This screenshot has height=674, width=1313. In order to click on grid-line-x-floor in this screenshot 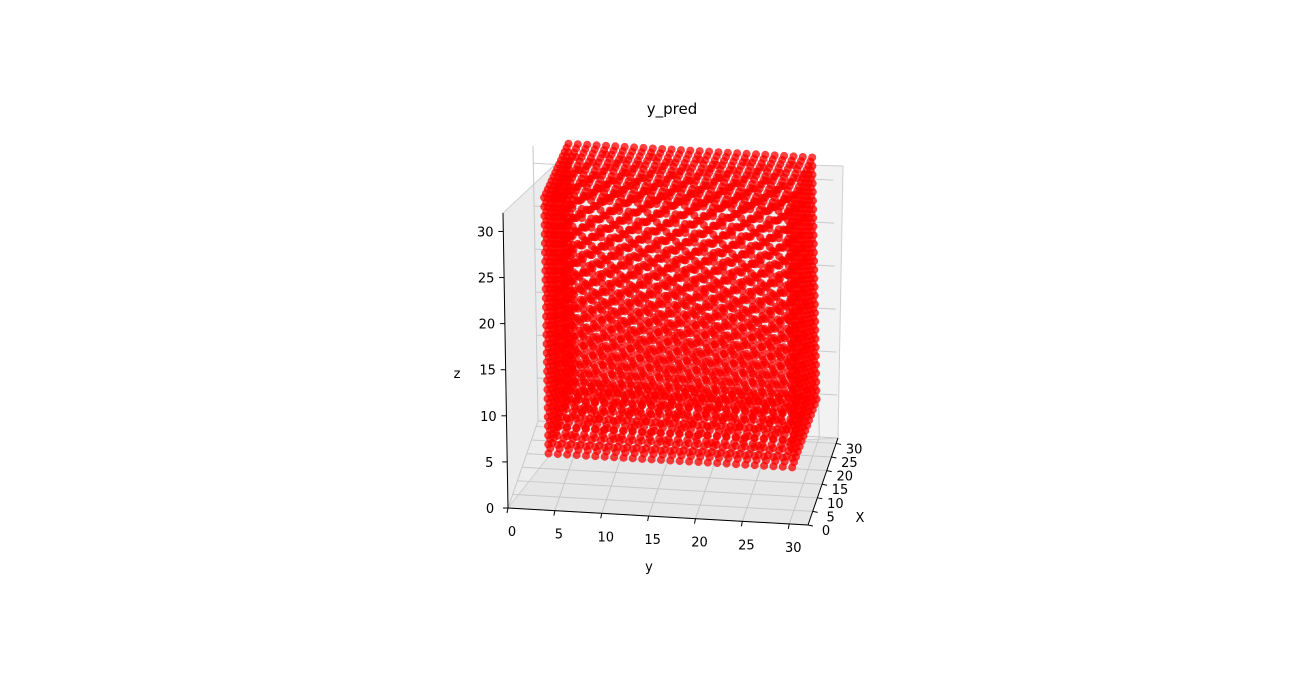, I will do `click(662, 502)`.